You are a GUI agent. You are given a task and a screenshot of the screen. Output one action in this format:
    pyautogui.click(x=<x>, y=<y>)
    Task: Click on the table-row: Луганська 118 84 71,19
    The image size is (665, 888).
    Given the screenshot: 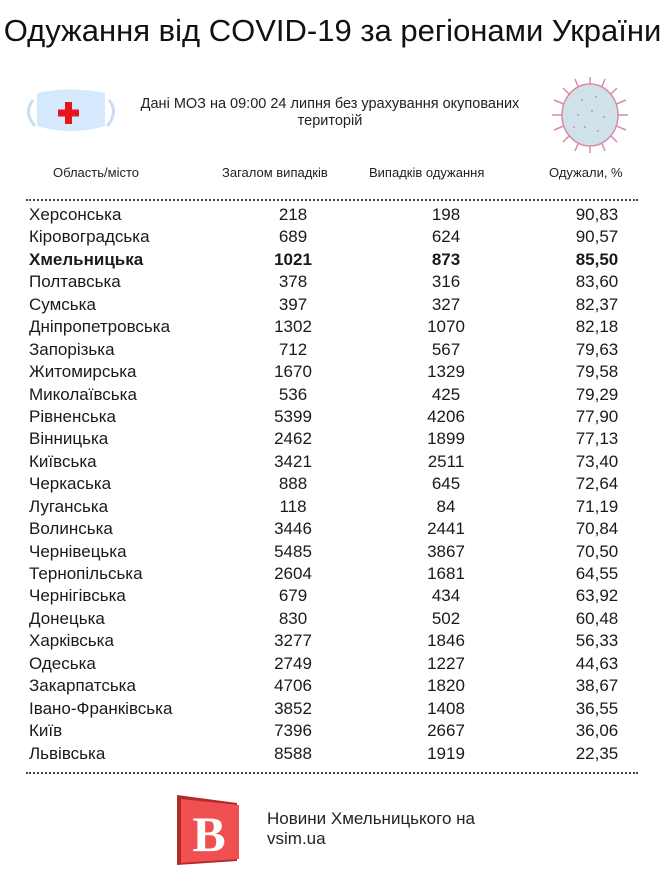 What is the action you would take?
    pyautogui.click(x=332, y=507)
    